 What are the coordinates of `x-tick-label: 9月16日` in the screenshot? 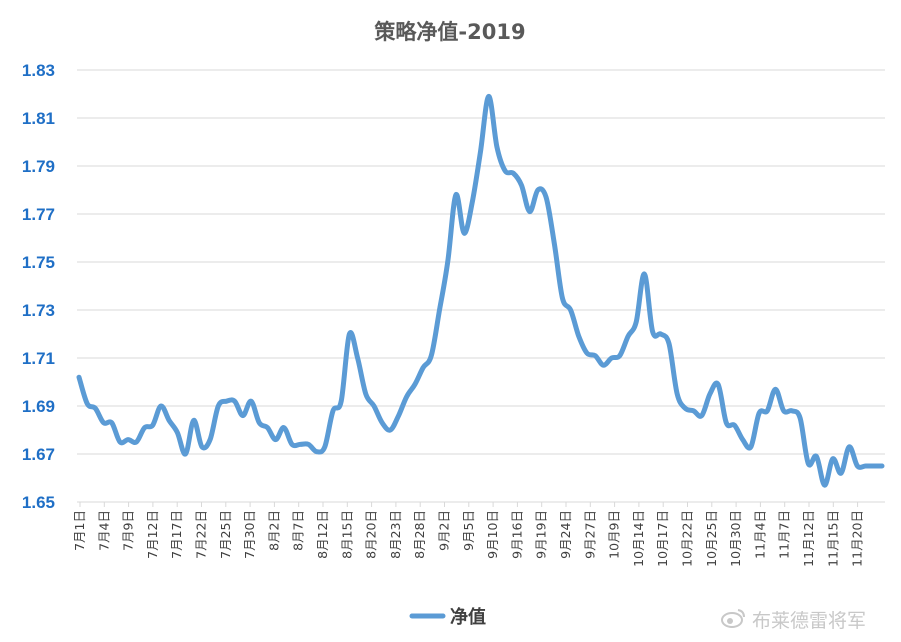 It's located at (516, 534).